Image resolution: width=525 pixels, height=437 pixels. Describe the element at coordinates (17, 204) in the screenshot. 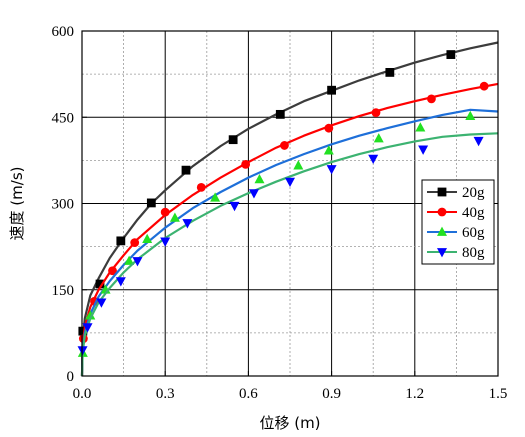

I see `y-axis-title: 速度 (m/s)` at that location.